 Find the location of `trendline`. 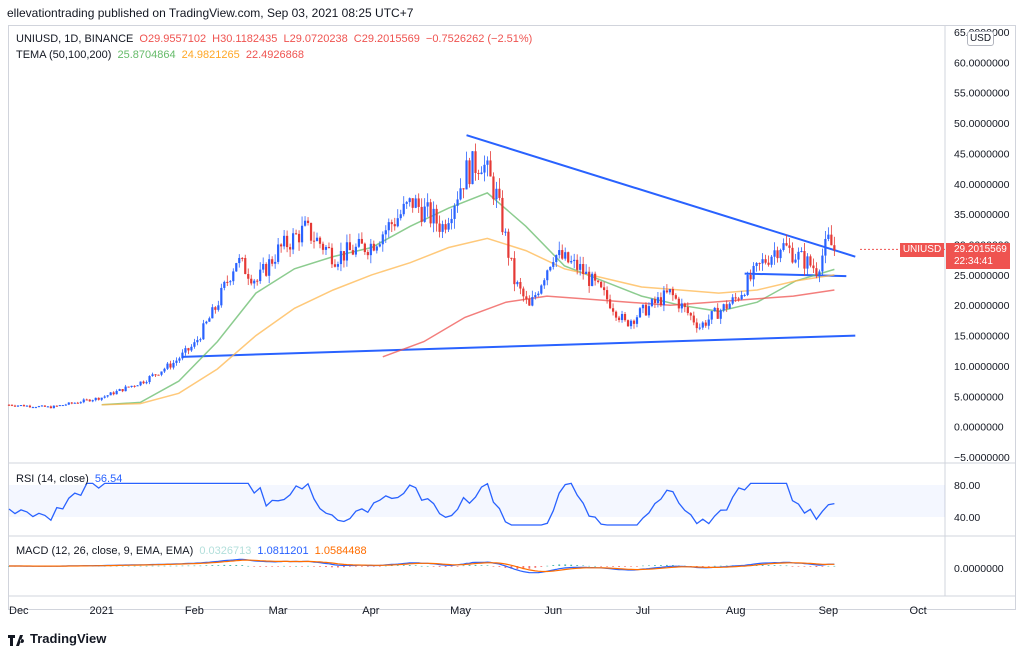

trendline is located at coordinates (519, 346).